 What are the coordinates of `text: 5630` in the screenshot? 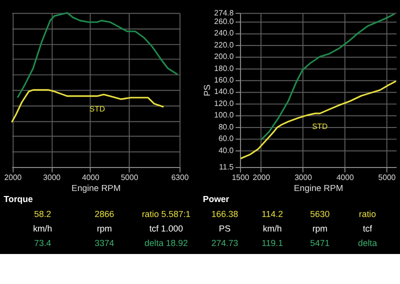 It's located at (320, 213).